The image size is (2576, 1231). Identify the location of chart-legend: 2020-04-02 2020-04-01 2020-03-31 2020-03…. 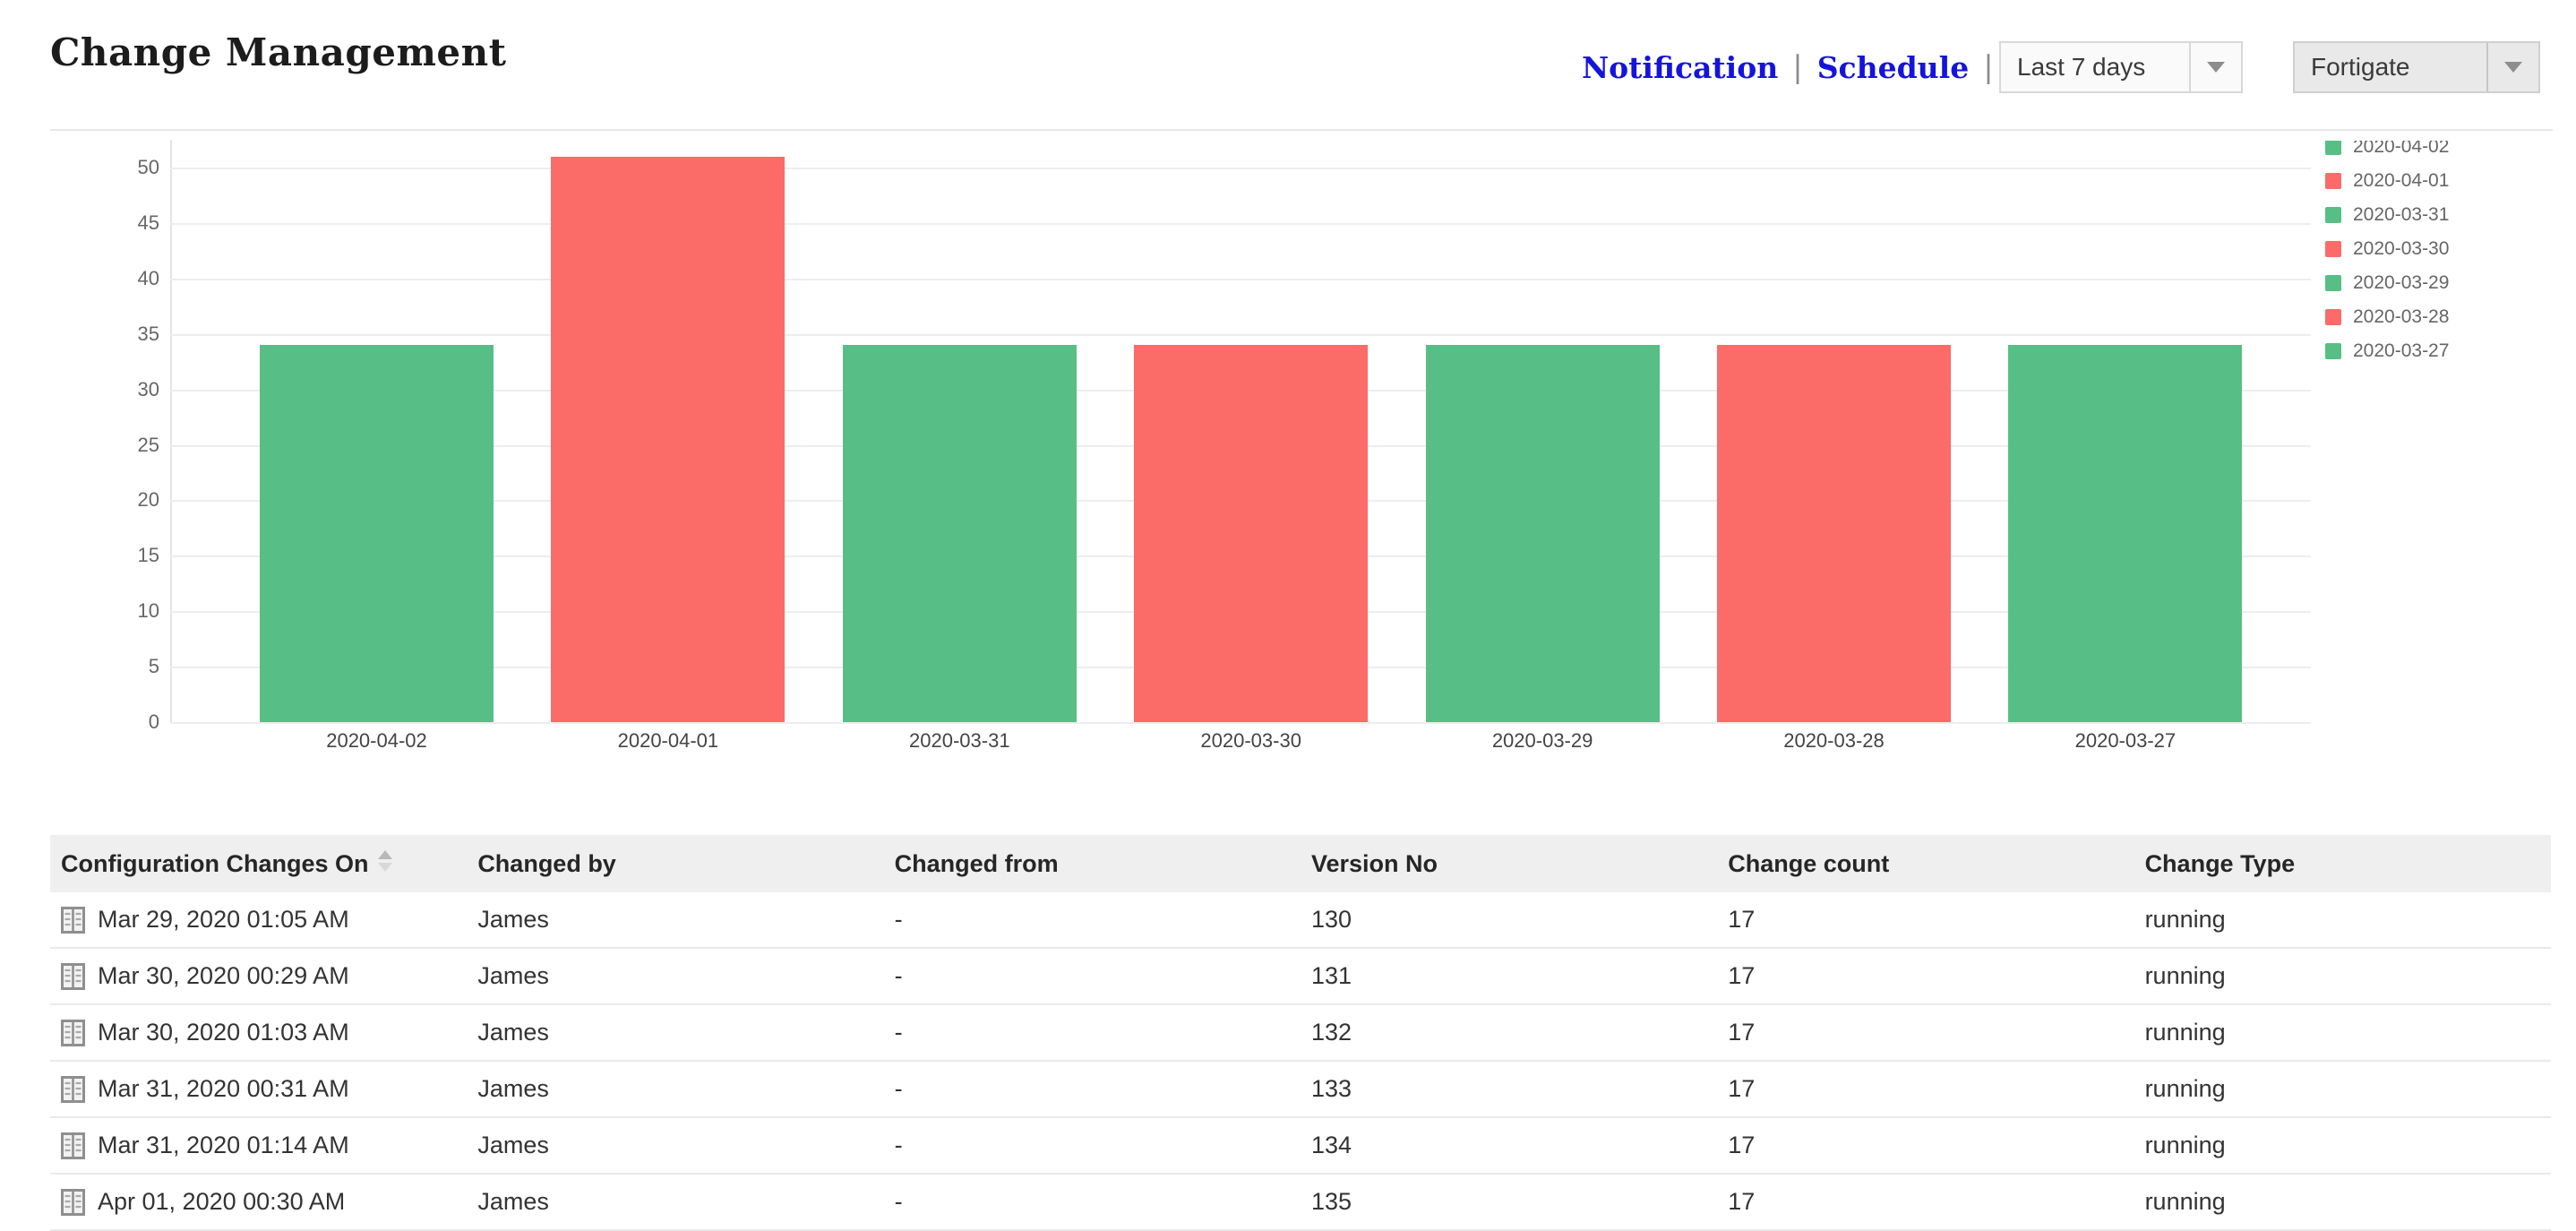
(2387, 329).